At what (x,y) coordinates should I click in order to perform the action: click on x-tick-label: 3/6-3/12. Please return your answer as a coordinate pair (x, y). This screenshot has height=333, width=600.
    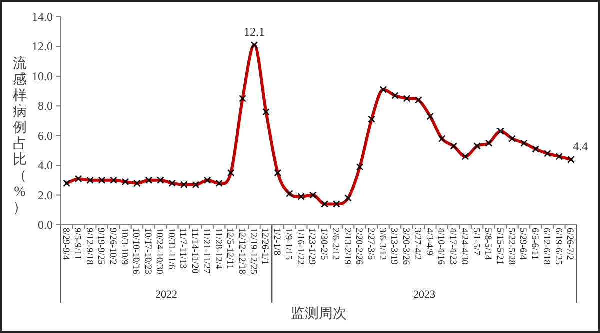
    Looking at the image, I should click on (382, 244).